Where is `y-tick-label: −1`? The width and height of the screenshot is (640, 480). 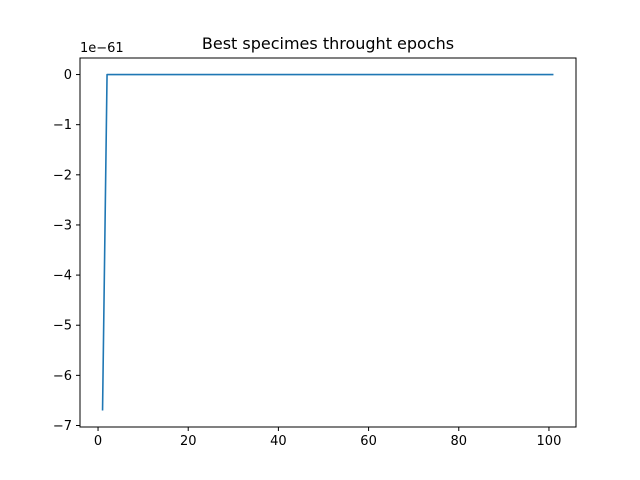 y-tick-label: −1 is located at coordinates (62, 125).